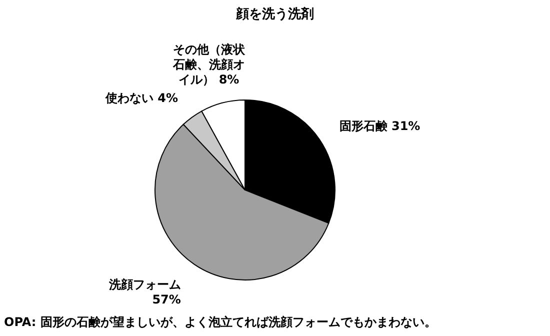 The image size is (550, 336). What do you see at coordinates (144, 284) in the screenshot?
I see `slice-label: 洗顔フォーム` at bounding box center [144, 284].